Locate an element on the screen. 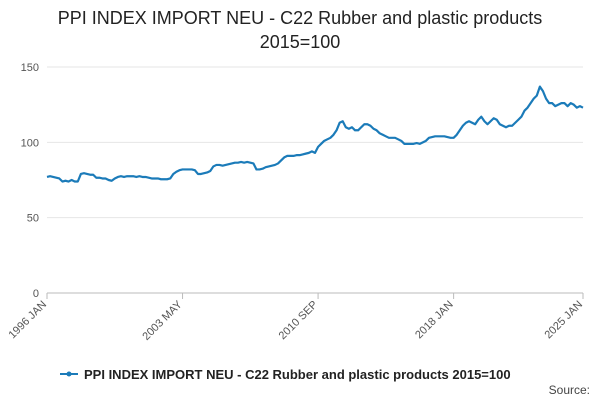 This screenshot has height=400, width=600. x-tick-label: 2025 JAN is located at coordinates (563, 320).